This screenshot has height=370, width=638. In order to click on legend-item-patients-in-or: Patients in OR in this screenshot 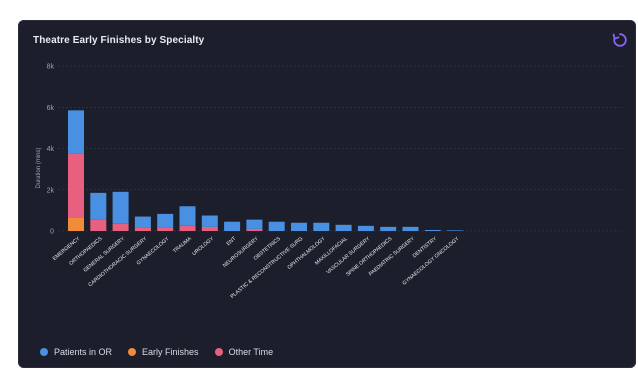, I will do `click(76, 352)`.